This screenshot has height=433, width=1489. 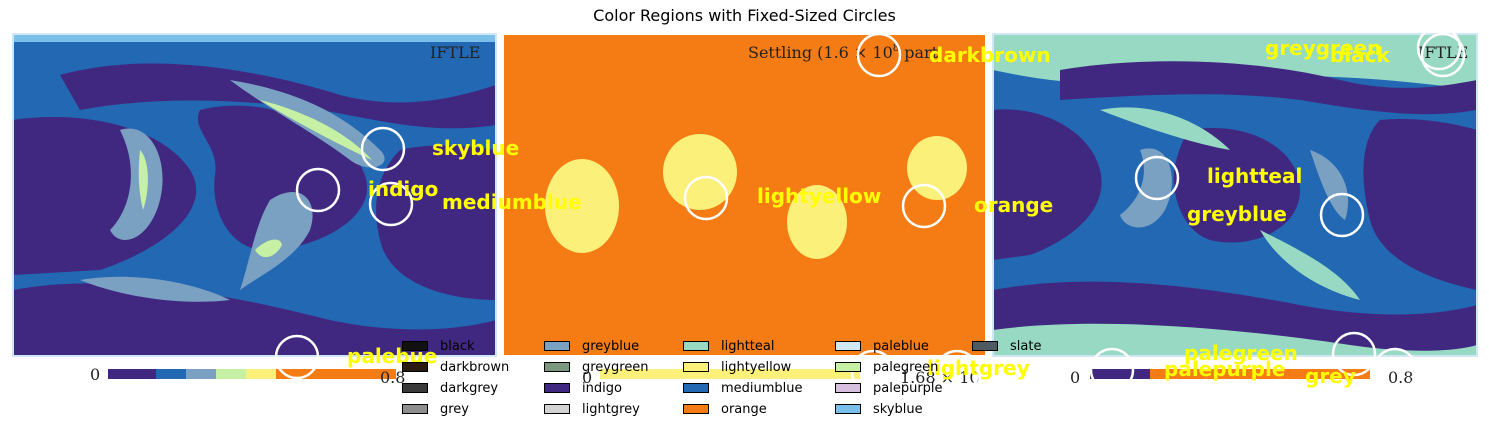 What do you see at coordinates (1006, 346) in the screenshot?
I see `legend-item-slate: slate` at bounding box center [1006, 346].